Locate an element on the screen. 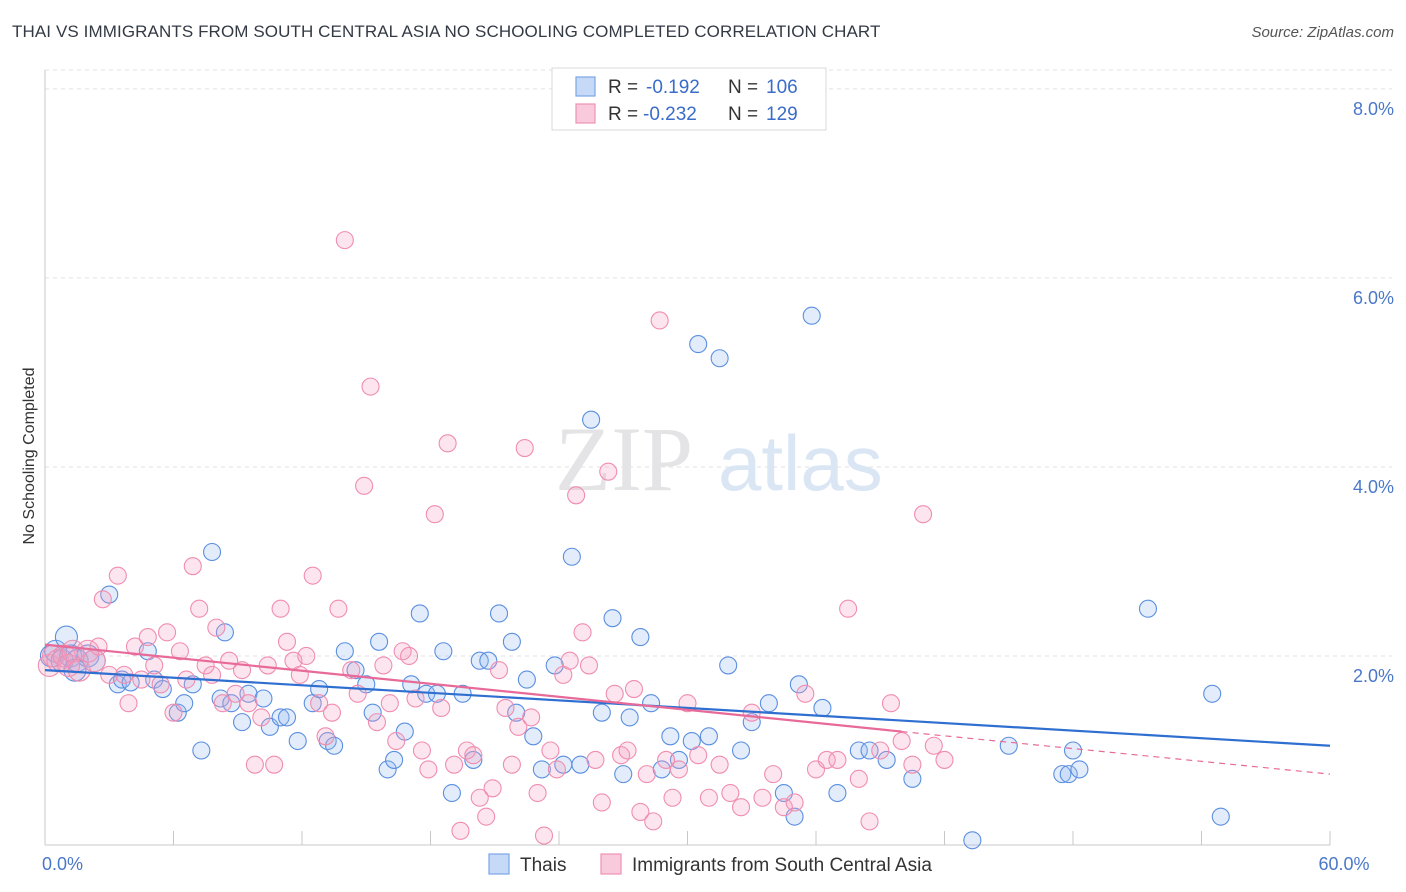 The width and height of the screenshot is (1406, 892). series-legend-label-immigrants: Immigrants from South Central Asia is located at coordinates (782, 865).